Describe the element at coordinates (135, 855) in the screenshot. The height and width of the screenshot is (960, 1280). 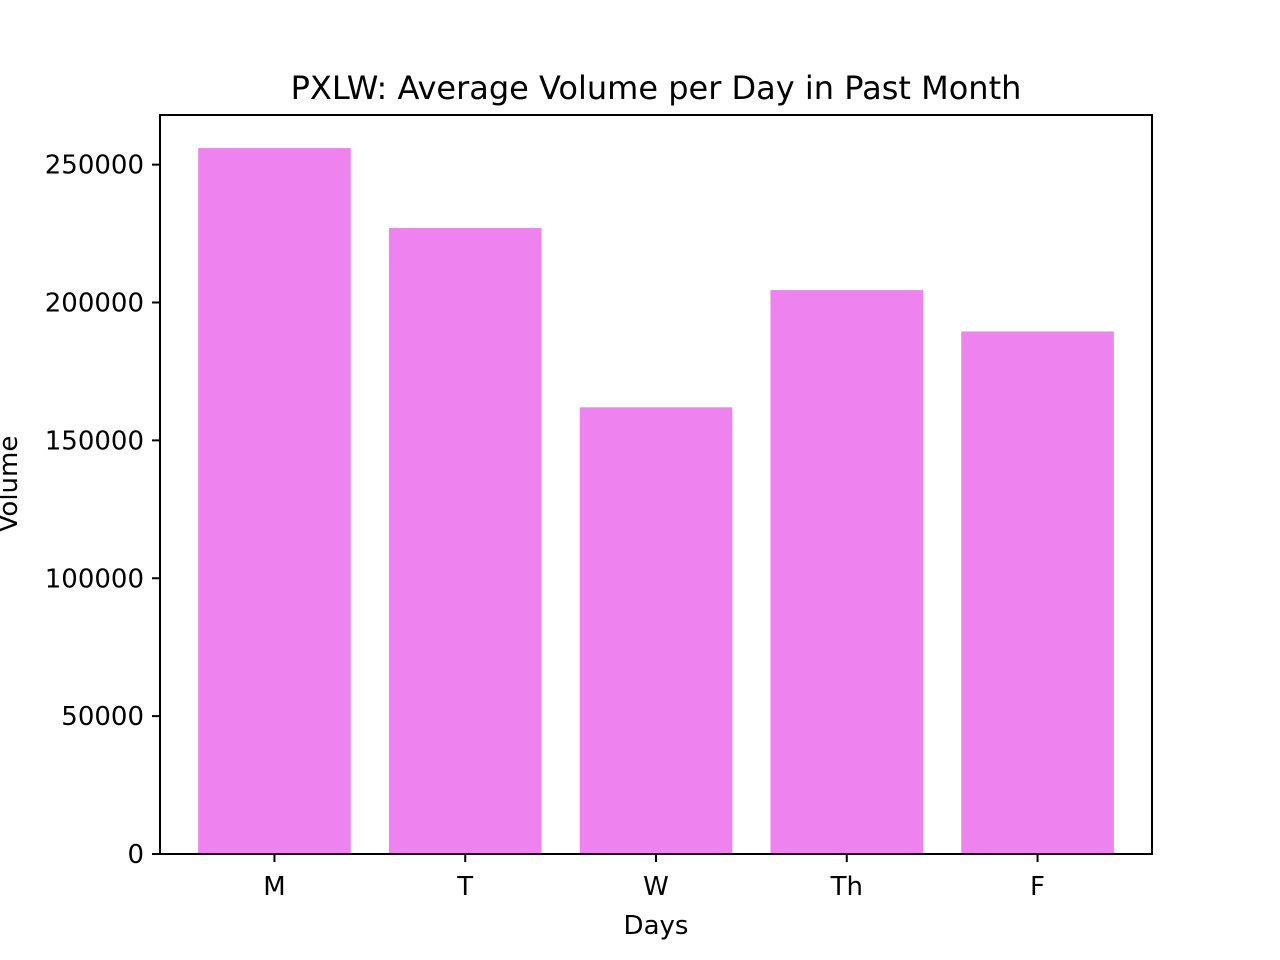
I see `y-tick-label: 0` at that location.